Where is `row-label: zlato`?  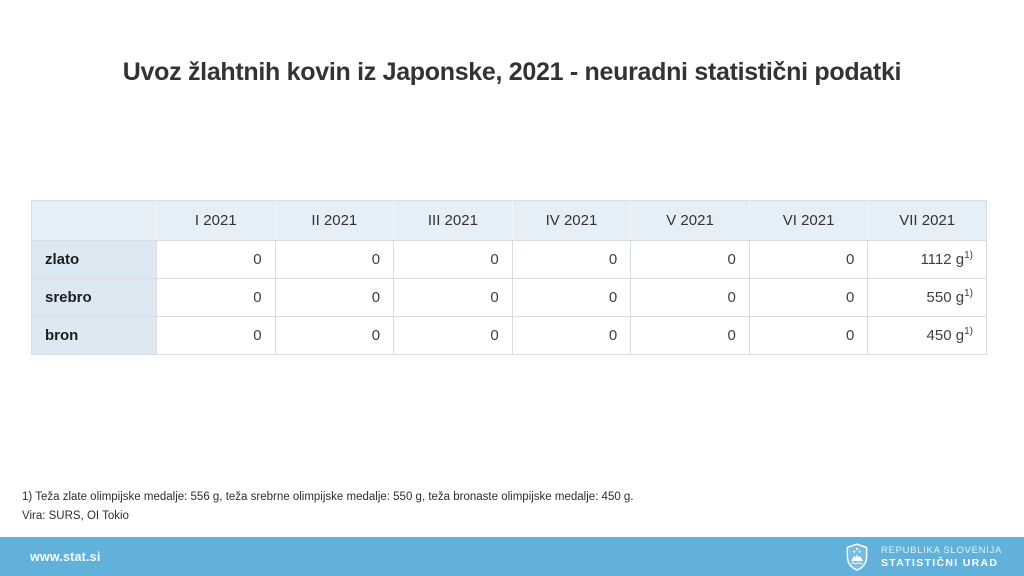 row-label: zlato is located at coordinates (94, 259).